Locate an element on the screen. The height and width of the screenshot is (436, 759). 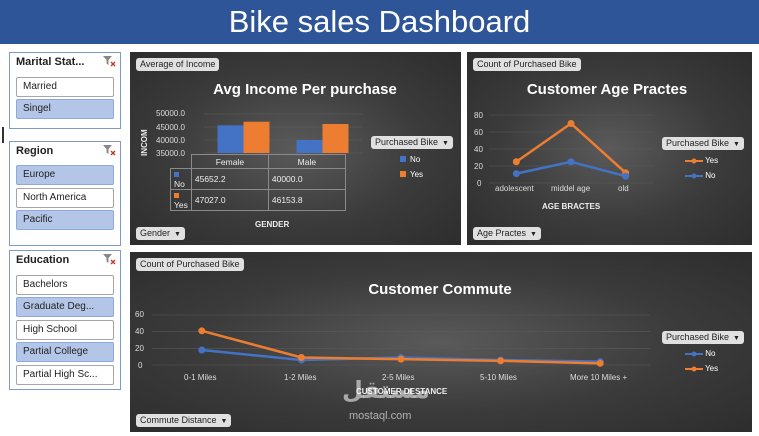
slicer-item-north-america: North America is located at coordinates (65, 198).